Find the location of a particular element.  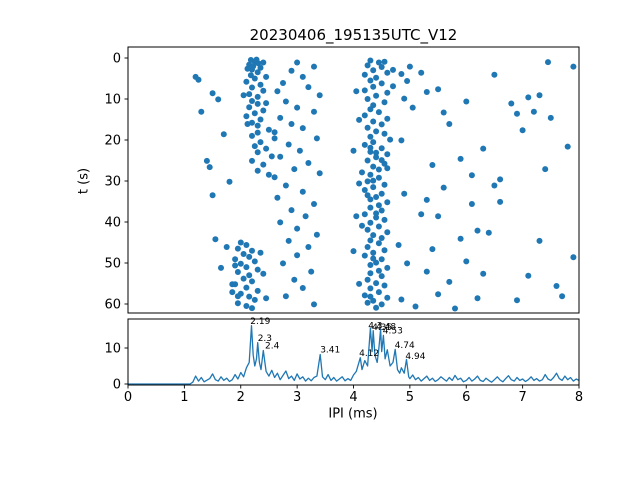

svg-text: 20 is located at coordinates (112, 141).